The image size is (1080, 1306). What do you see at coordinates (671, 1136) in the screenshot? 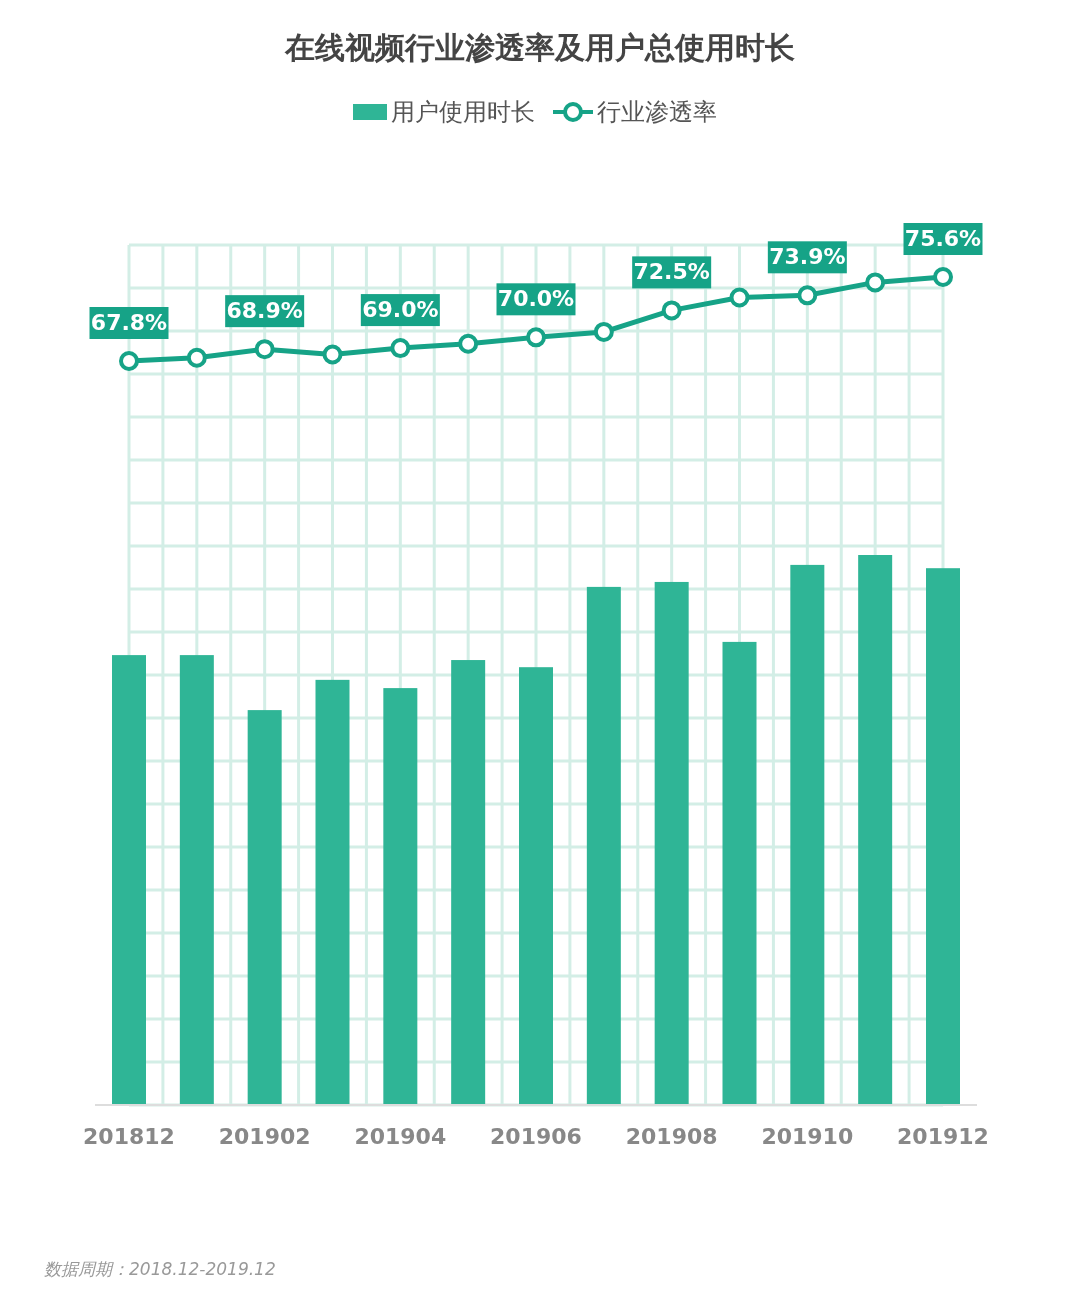
I see `x-tick-label: 201908` at bounding box center [671, 1136].